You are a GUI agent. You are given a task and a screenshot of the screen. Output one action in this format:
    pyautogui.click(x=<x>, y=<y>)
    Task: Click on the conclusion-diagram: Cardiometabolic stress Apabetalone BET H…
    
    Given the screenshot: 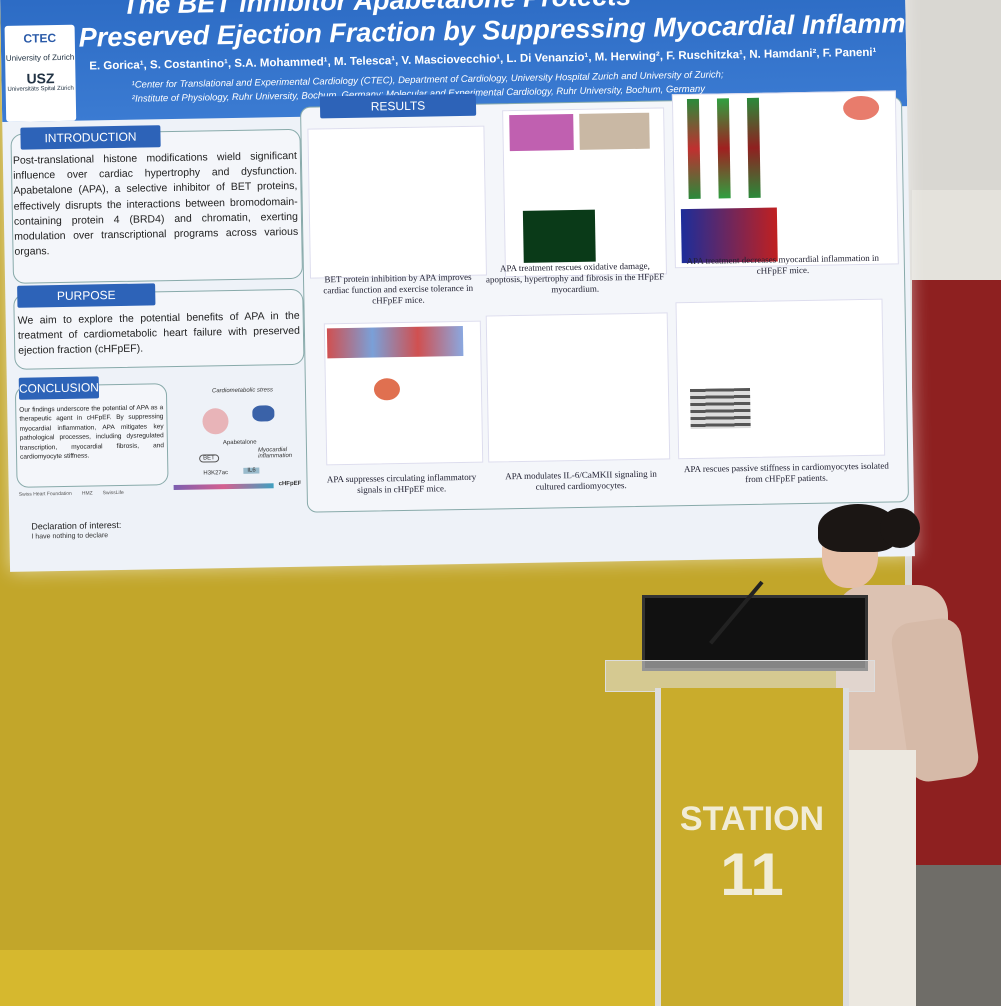 What is the action you would take?
    pyautogui.click(x=238, y=443)
    